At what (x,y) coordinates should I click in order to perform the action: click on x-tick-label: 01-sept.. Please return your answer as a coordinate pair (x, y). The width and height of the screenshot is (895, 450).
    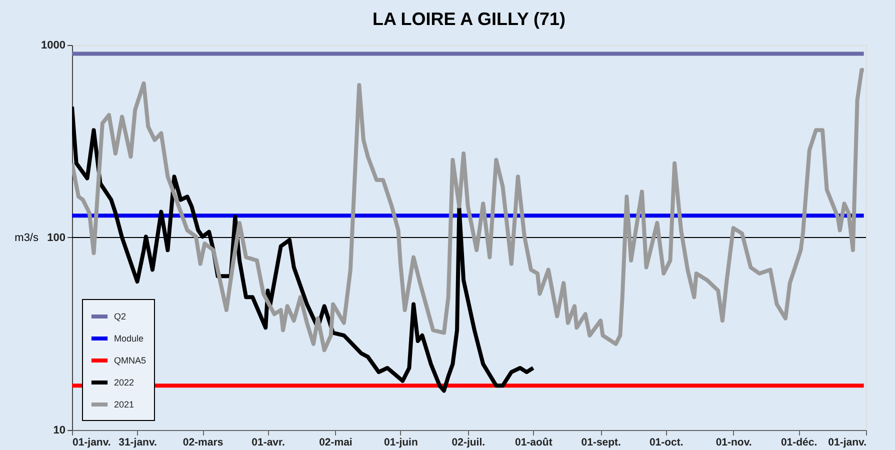
    Looking at the image, I should click on (601, 442).